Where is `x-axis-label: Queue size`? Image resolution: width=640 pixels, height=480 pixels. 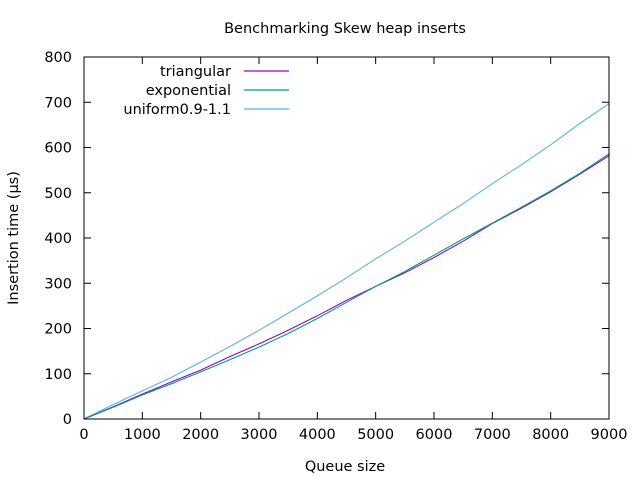 x-axis-label: Queue size is located at coordinates (345, 467).